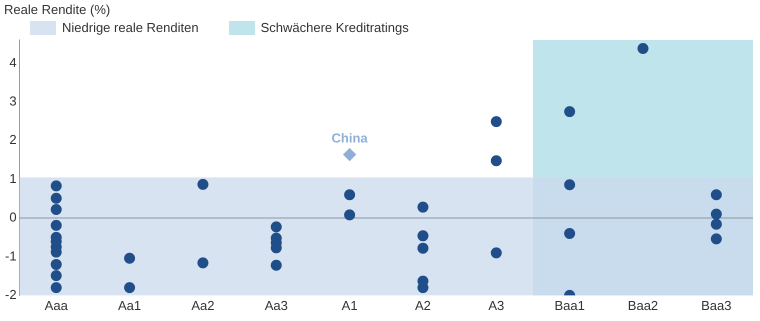 The width and height of the screenshot is (760, 321). I want to click on x-tick-label: Baa2, so click(643, 305).